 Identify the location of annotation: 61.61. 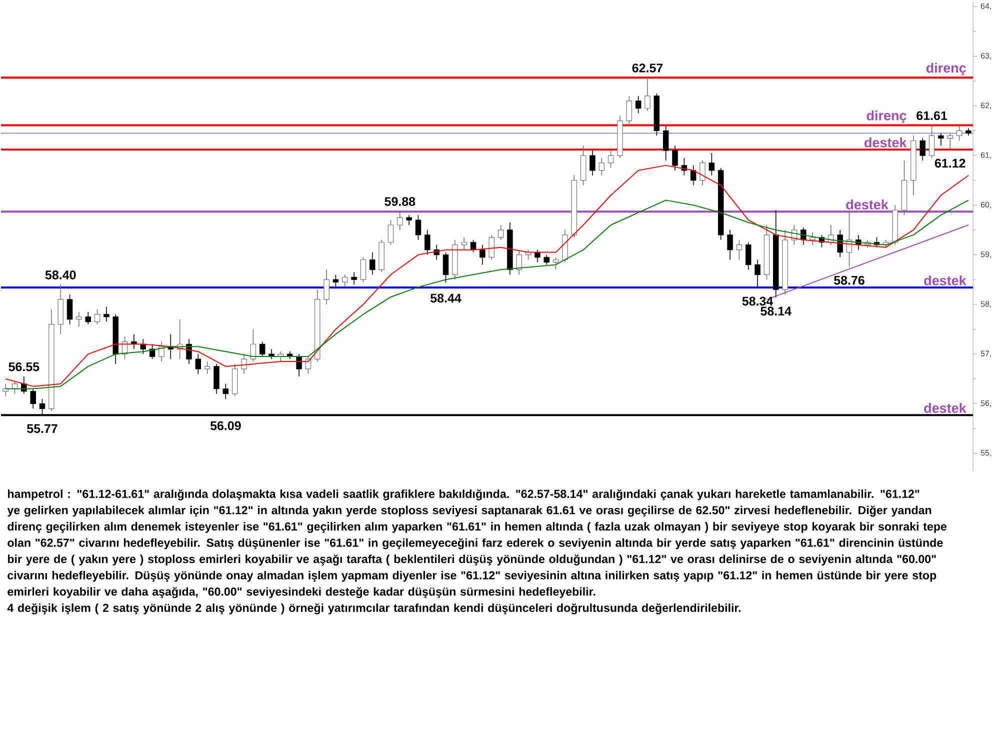
(932, 115).